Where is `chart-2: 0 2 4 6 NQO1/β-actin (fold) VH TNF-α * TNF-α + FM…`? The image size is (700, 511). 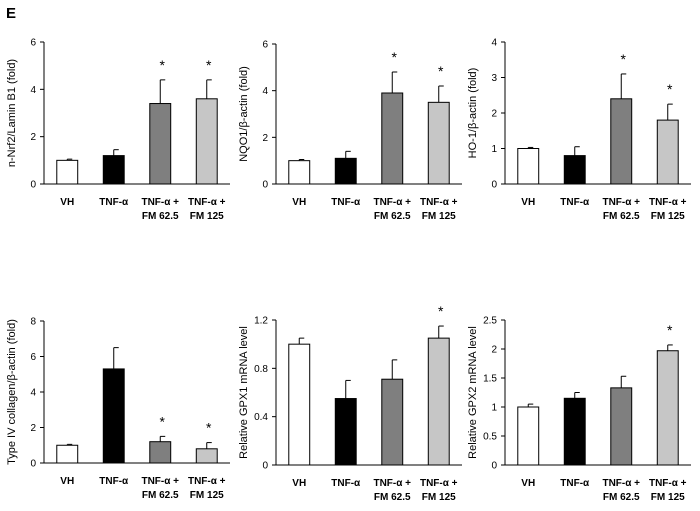
chart-2: 0 2 4 6 NQO1/β-actin (fold) VH TNF-α * TNF-α + FM… is located at coordinates (350, 131).